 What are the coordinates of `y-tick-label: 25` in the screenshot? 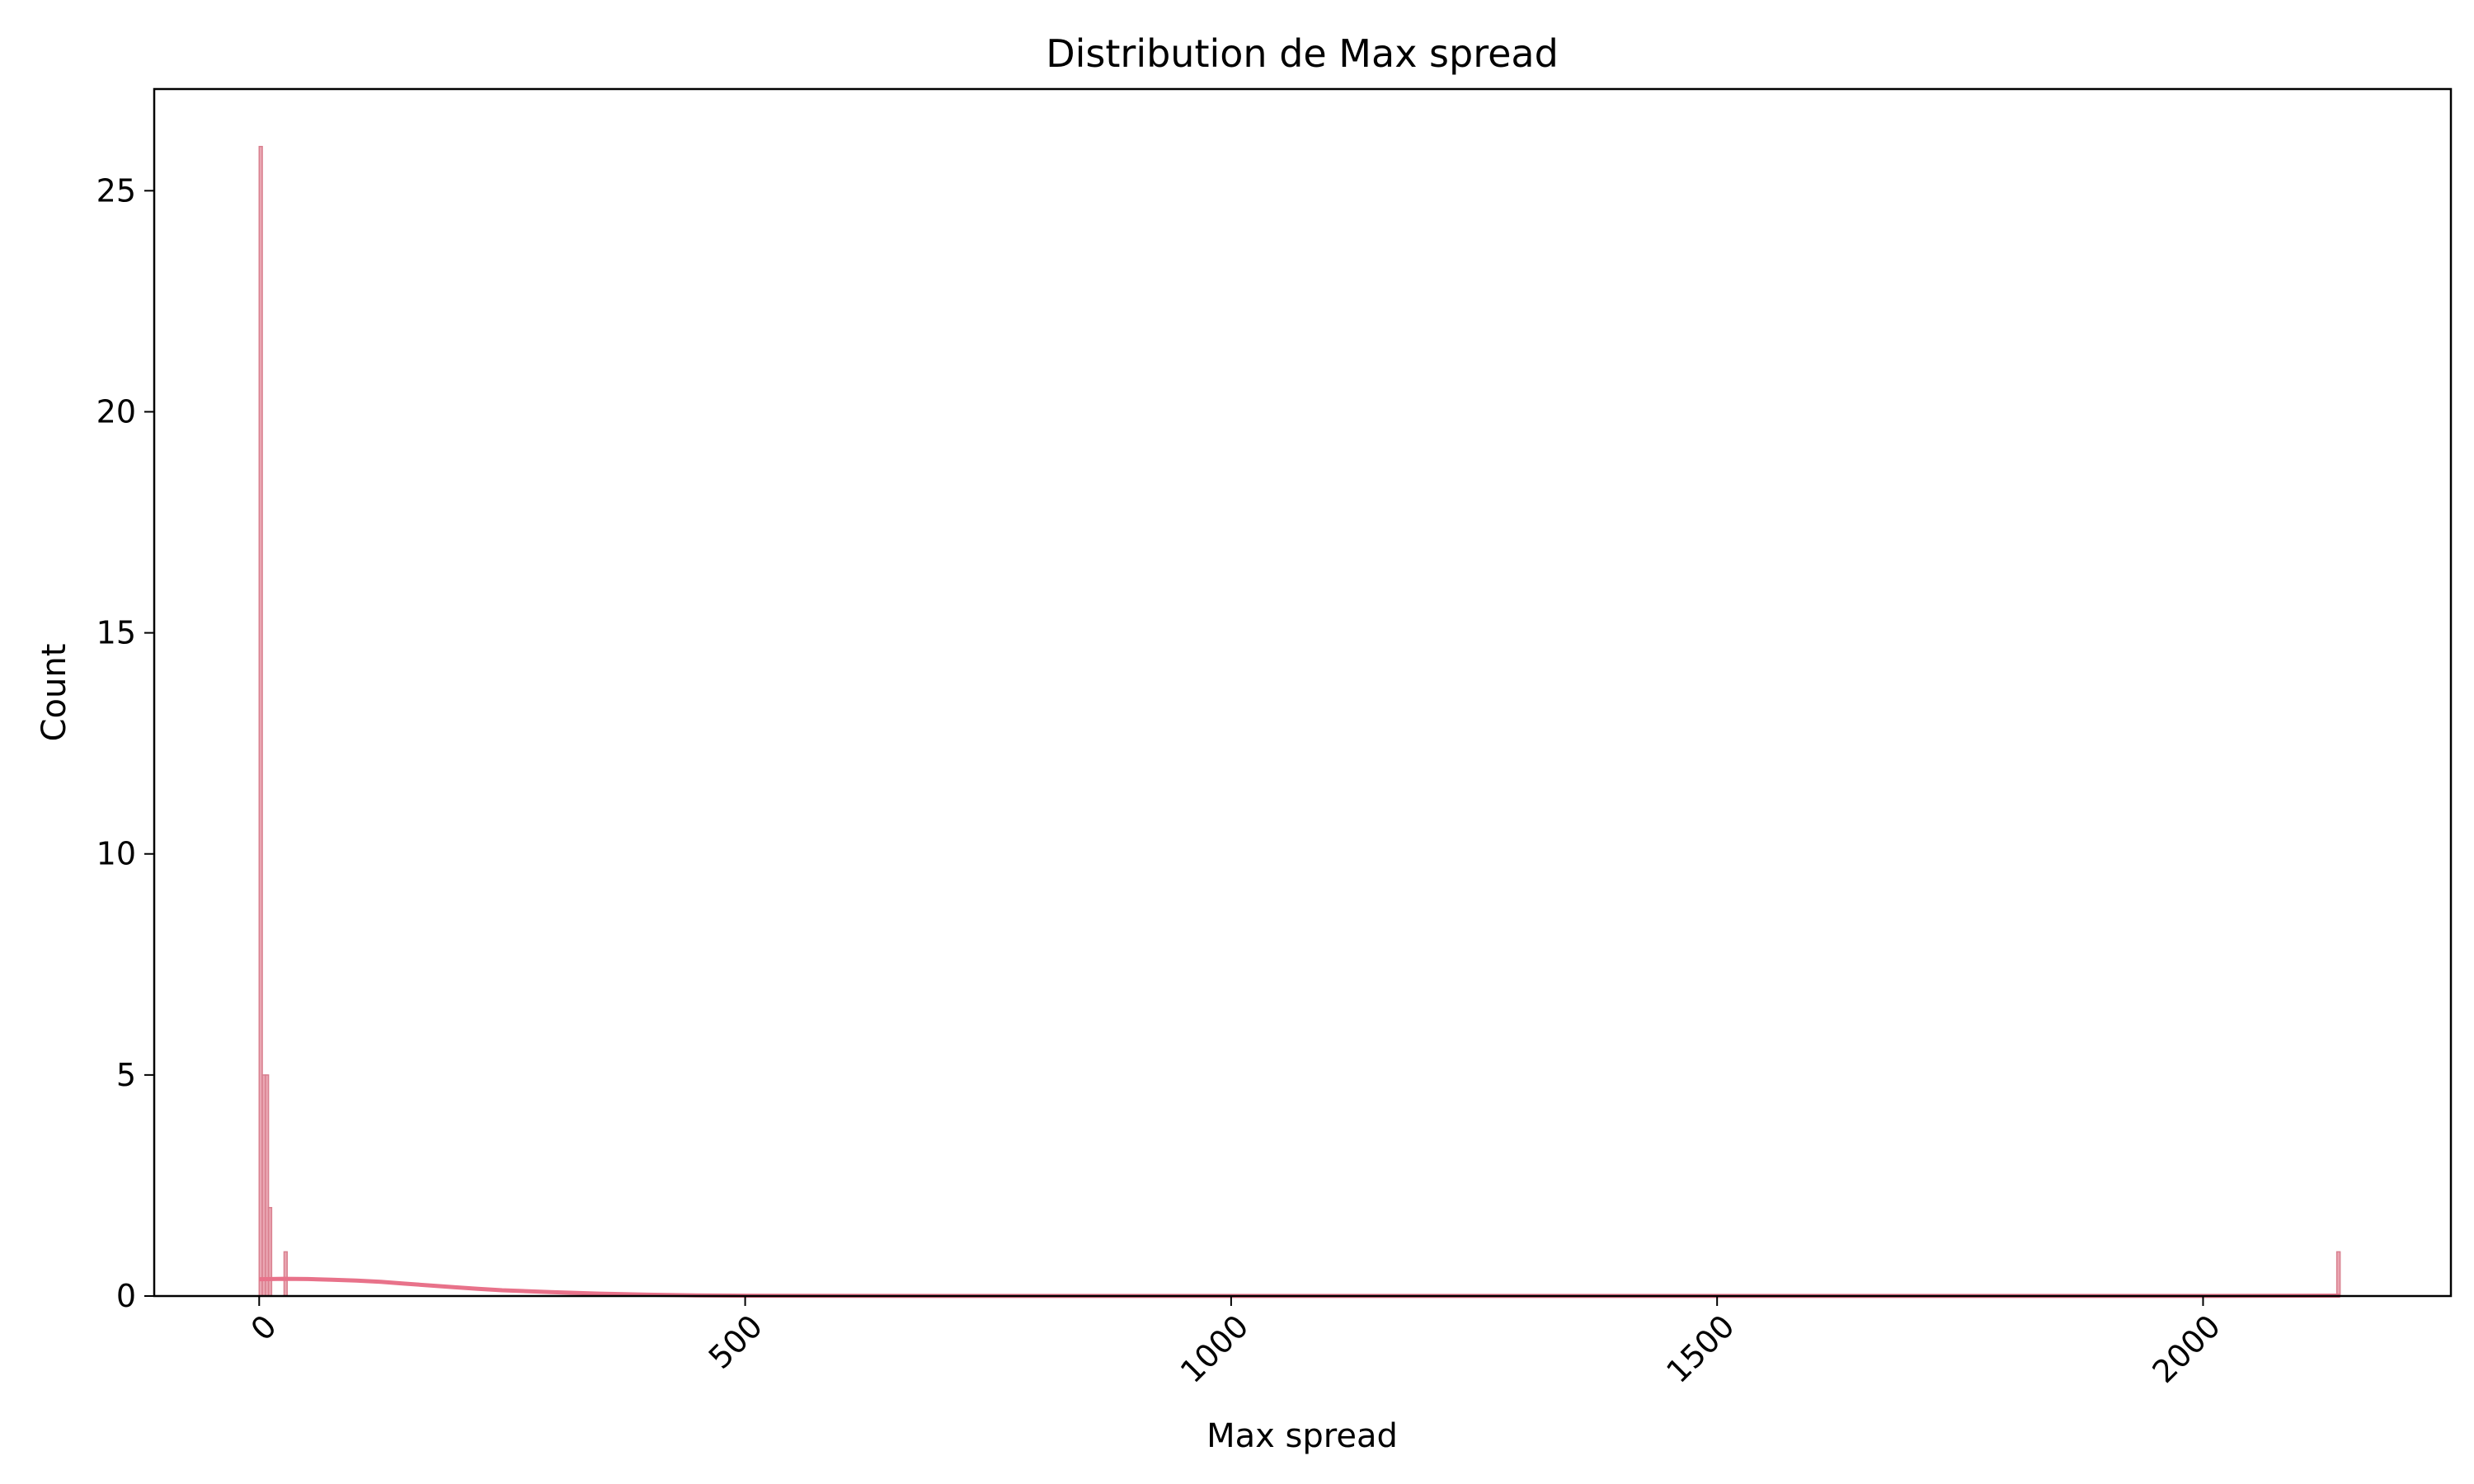 It's located at (116, 190).